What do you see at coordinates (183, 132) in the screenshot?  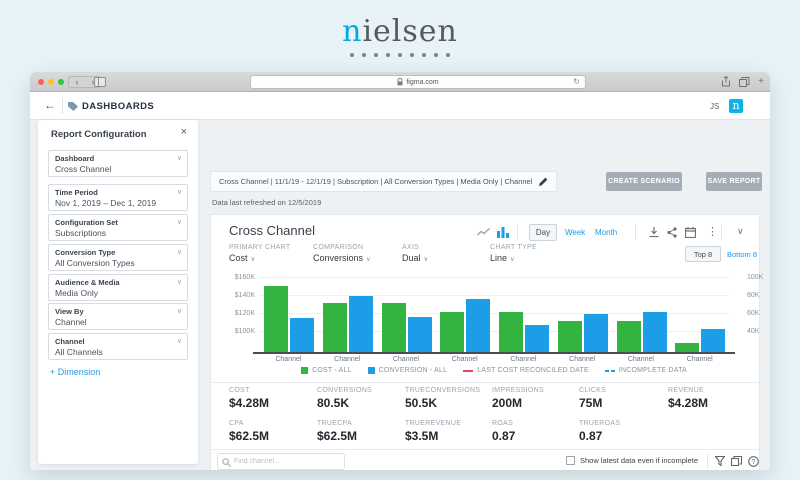 I see `close-icon: ×` at bounding box center [183, 132].